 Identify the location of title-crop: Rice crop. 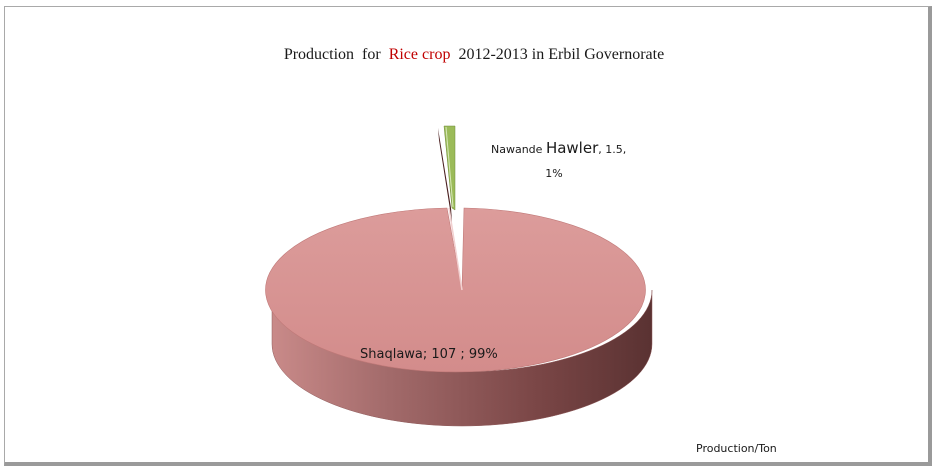
(419, 54).